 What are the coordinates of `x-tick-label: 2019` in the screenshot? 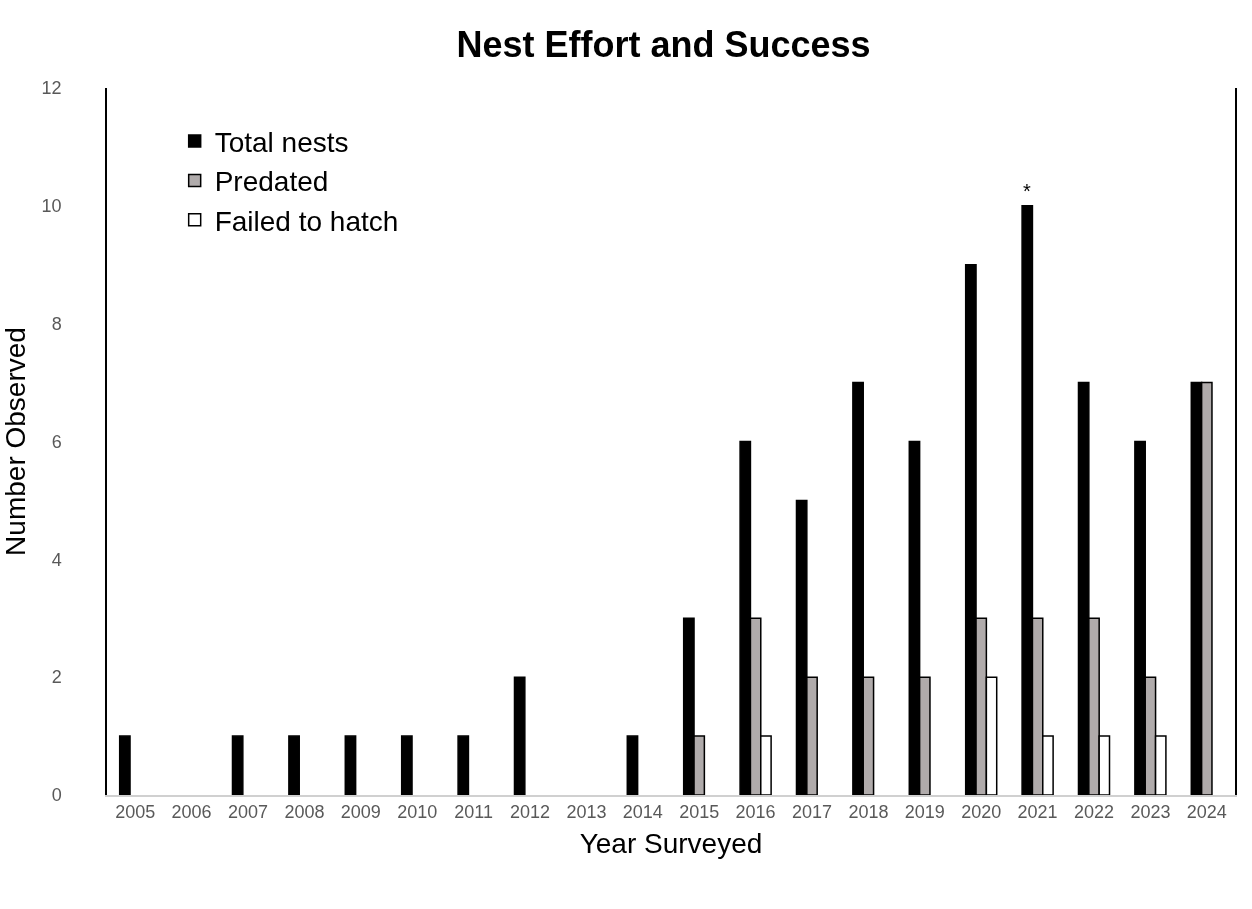 It's located at (924, 812).